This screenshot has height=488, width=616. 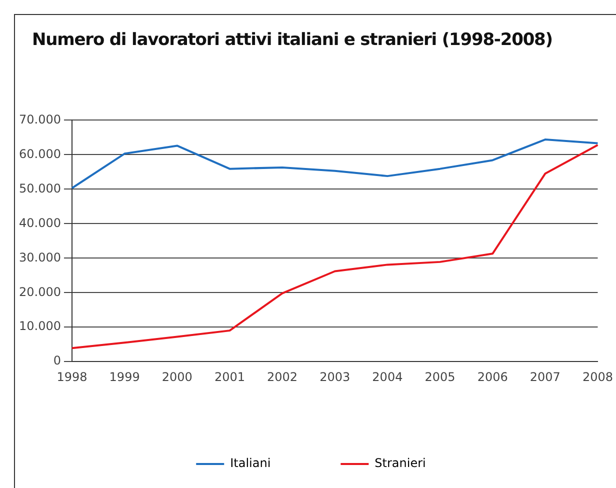 I want to click on y-tick-label: 10.000, so click(x=39, y=326).